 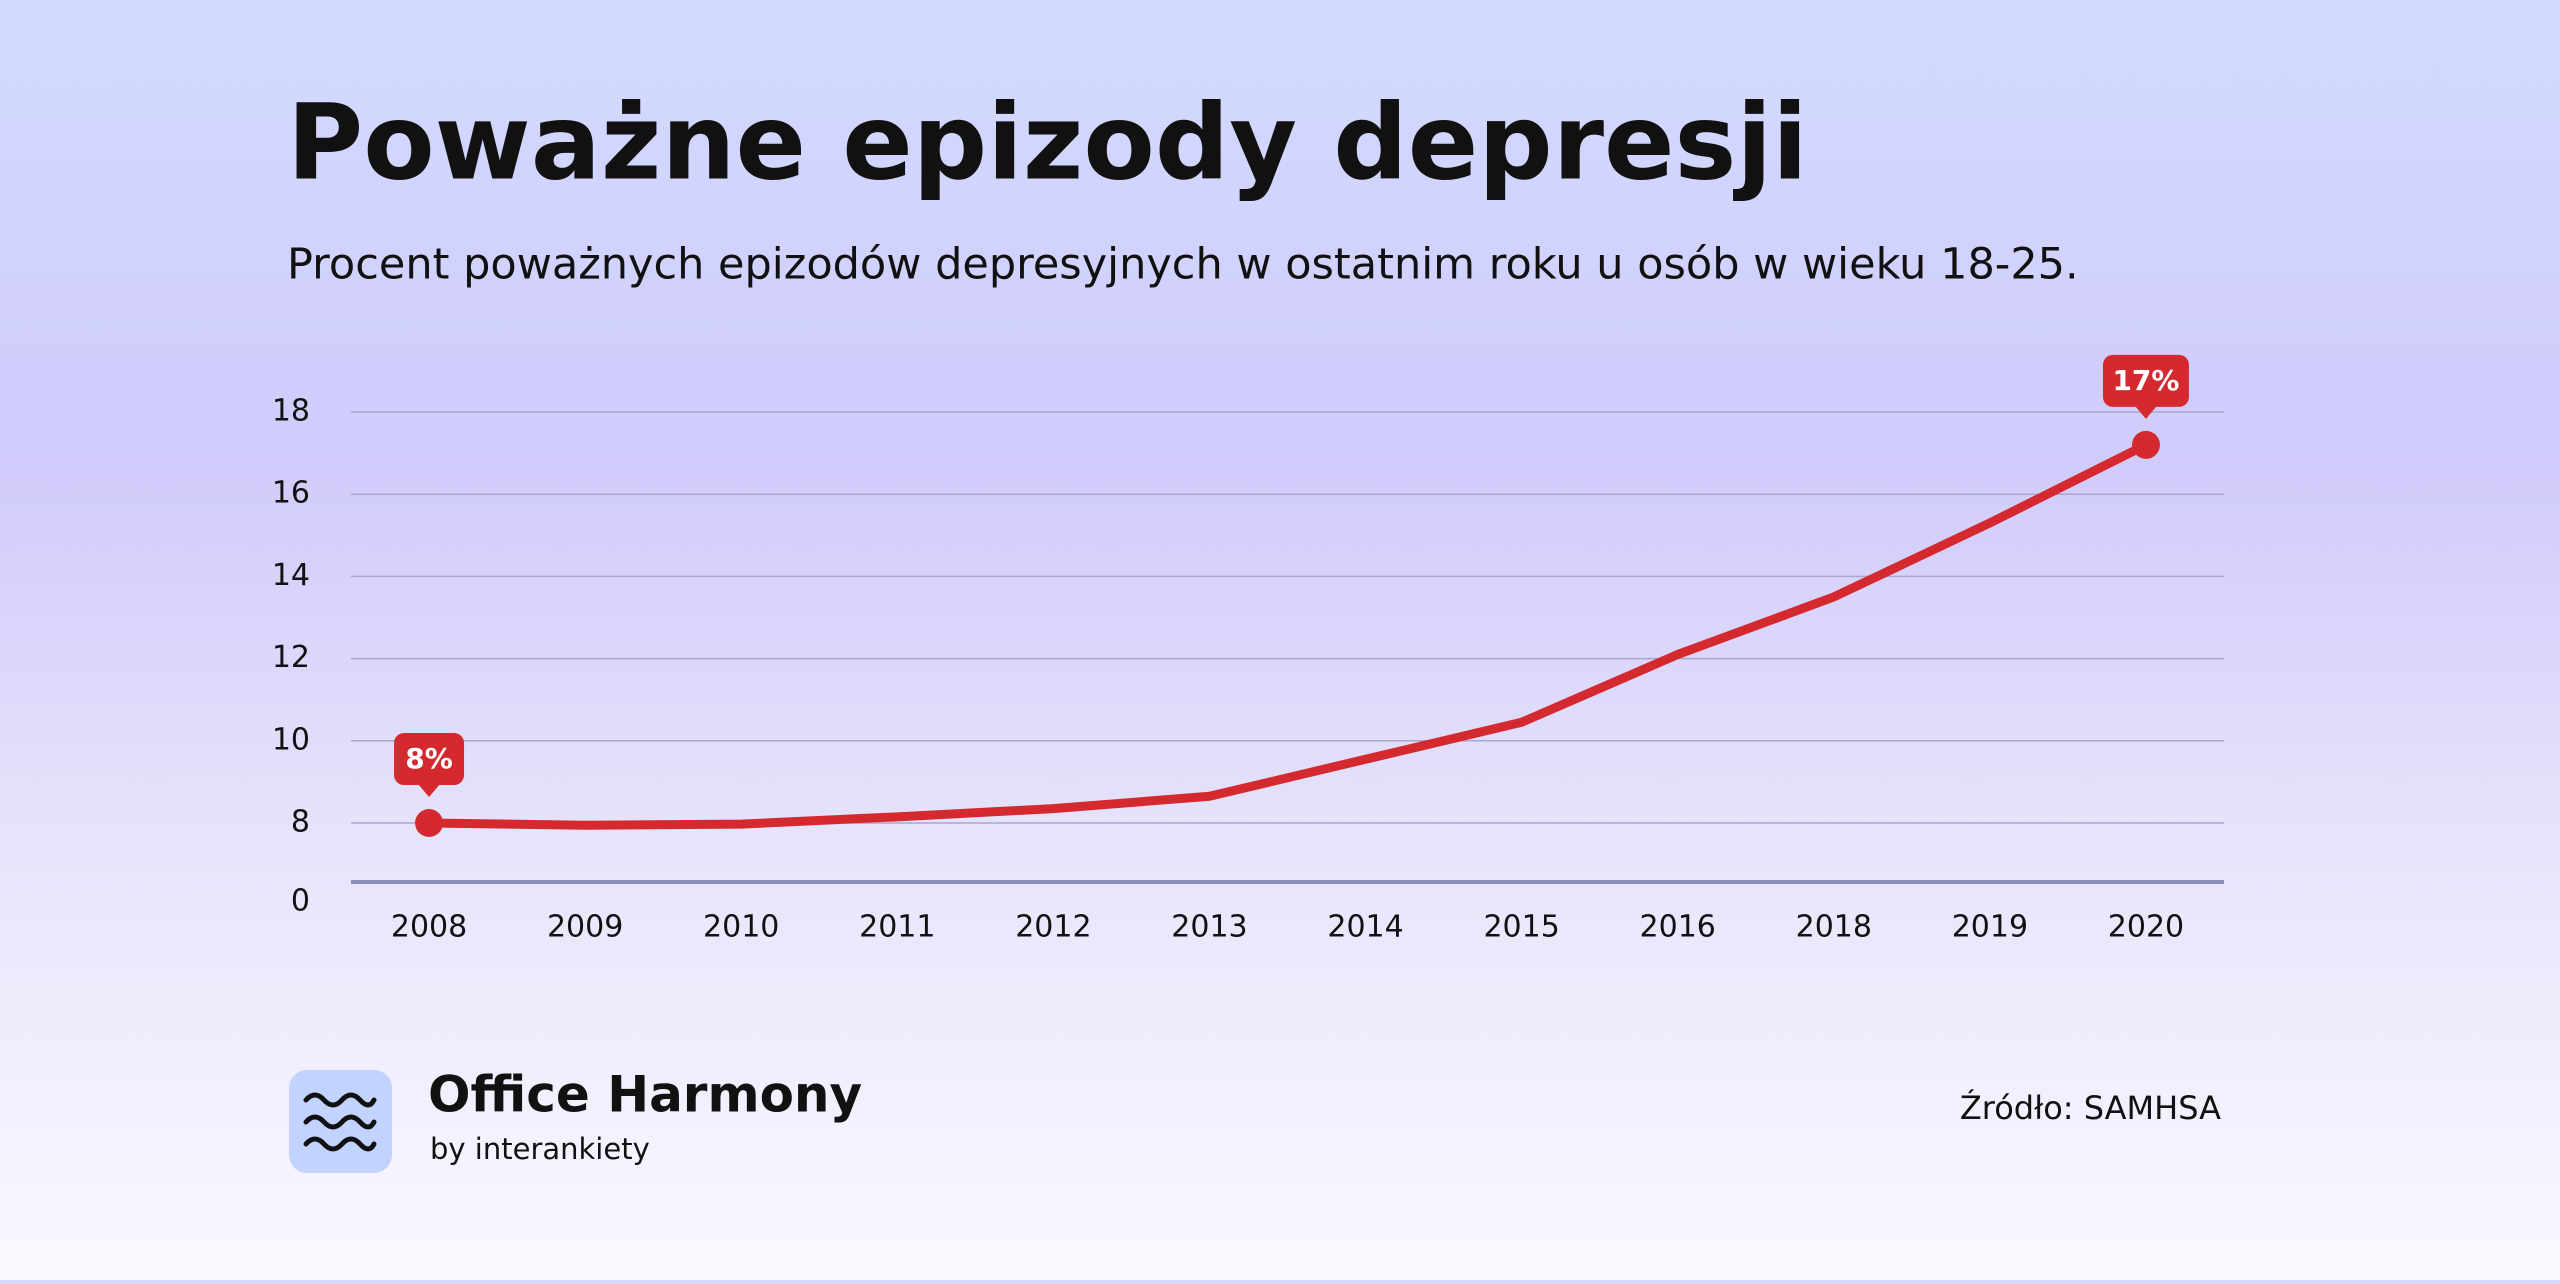 What do you see at coordinates (429, 927) in the screenshot?
I see `x-tick-label: 2008` at bounding box center [429, 927].